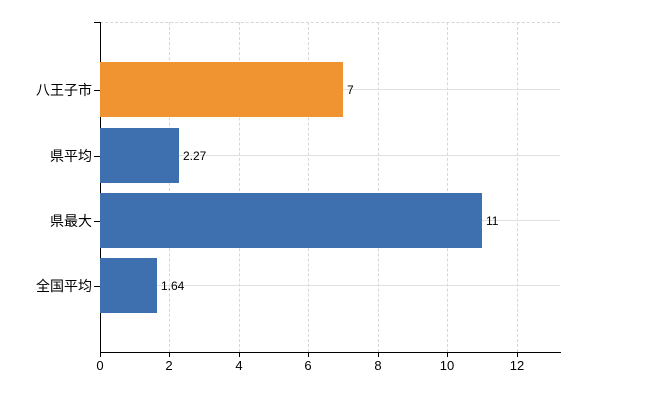 The image size is (650, 400). I want to click on bar-value-label: 2.27, so click(195, 155).